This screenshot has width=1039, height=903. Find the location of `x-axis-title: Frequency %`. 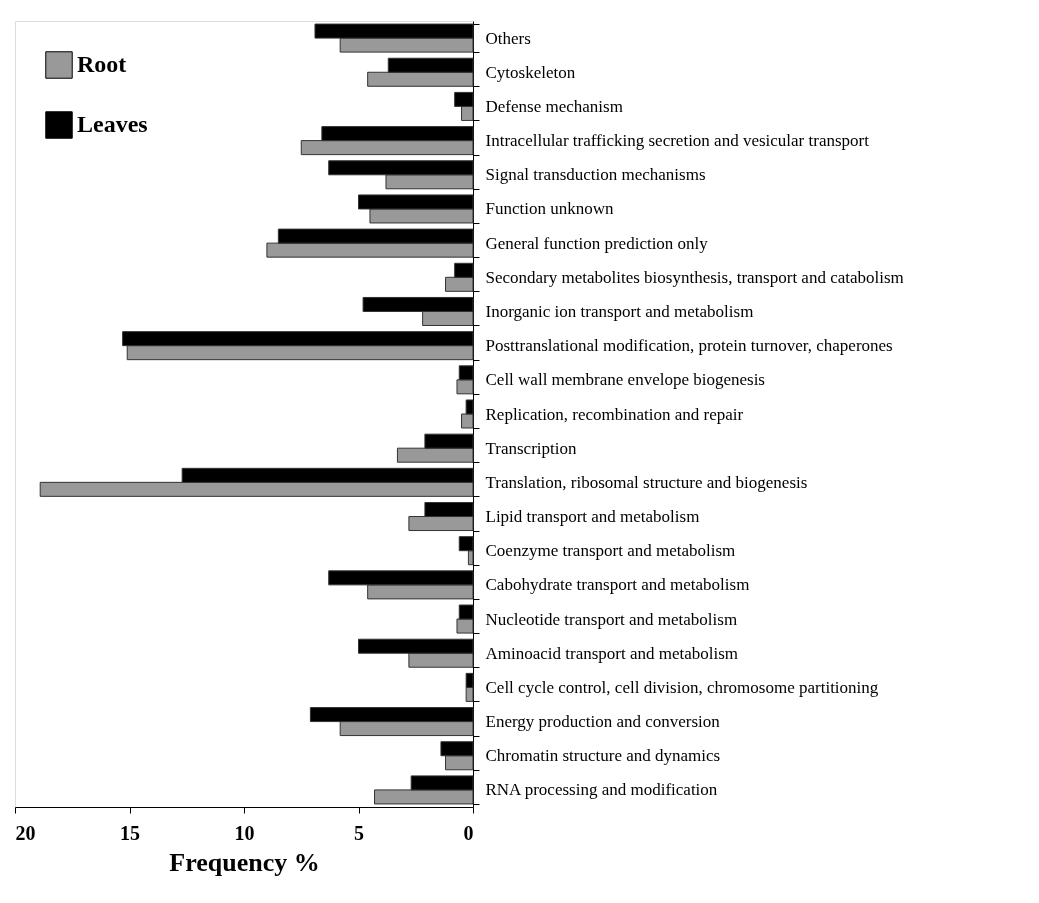

x-axis-title: Frequency % is located at coordinates (244, 862).